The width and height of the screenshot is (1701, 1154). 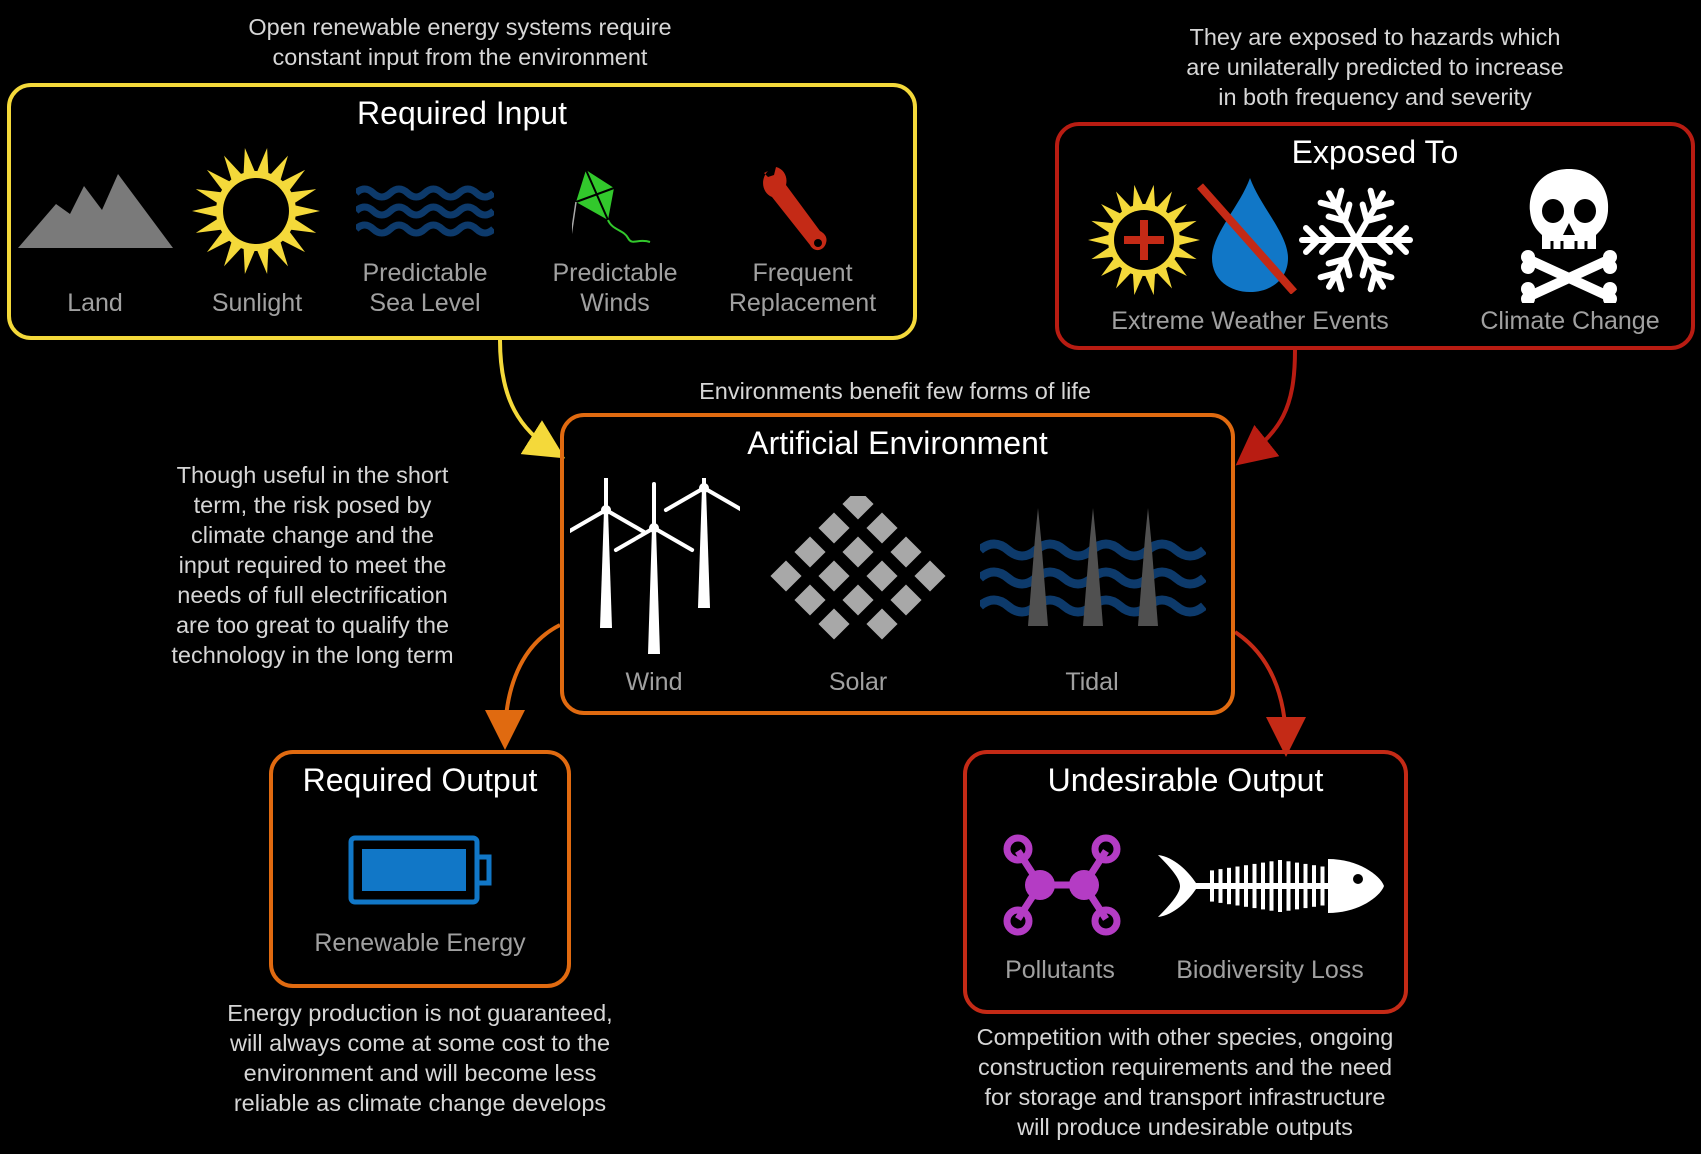 What do you see at coordinates (1269, 693) in the screenshot?
I see `arrow-environment-to-undesirable-output` at bounding box center [1269, 693].